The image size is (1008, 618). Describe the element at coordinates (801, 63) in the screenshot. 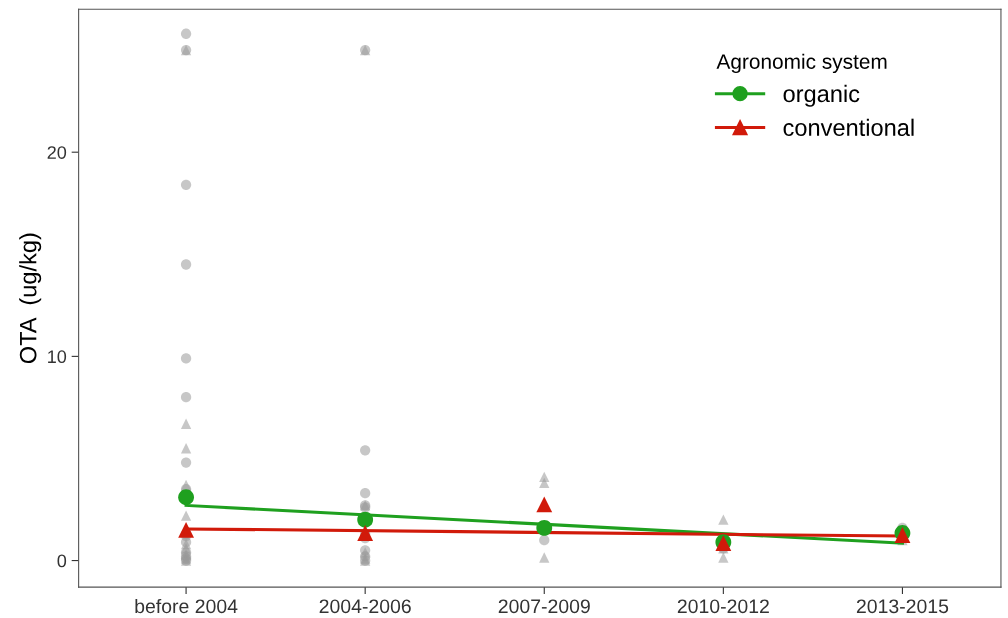

I see `legend-title: Agronomic system` at that location.